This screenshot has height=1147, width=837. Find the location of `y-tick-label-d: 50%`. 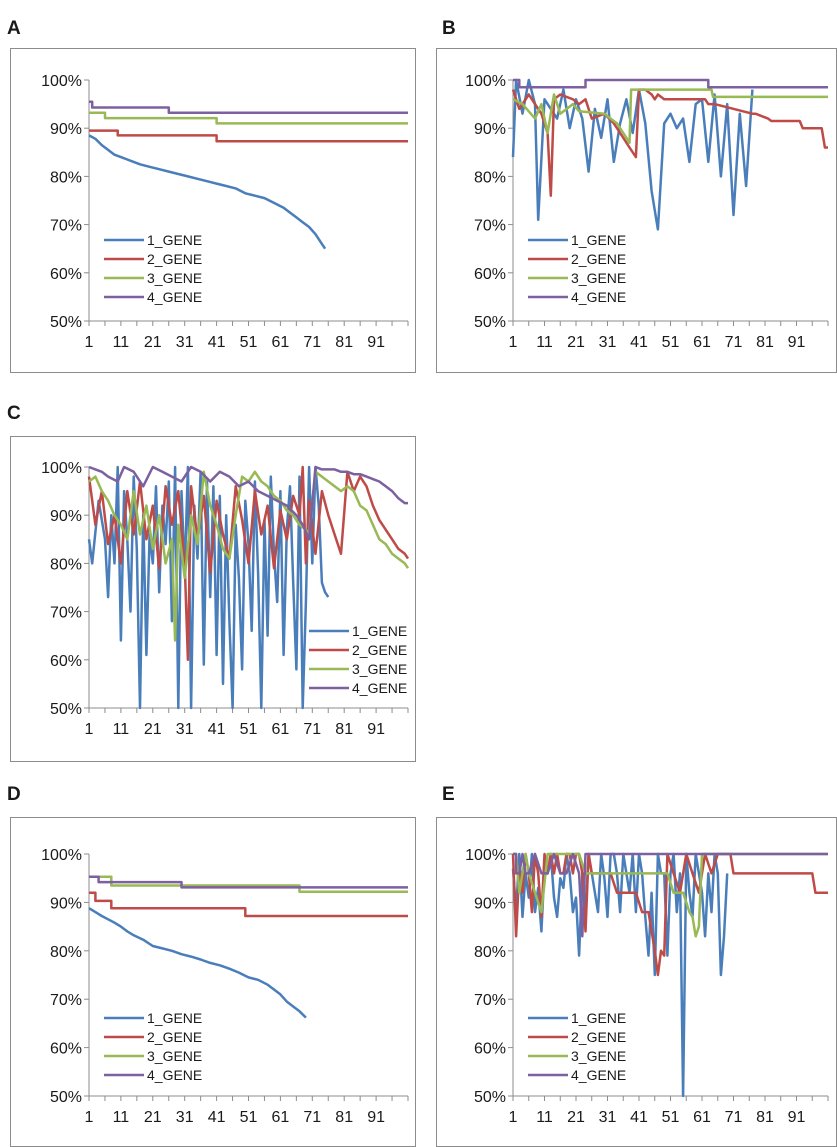

y-tick-label-d: 50% is located at coordinates (66, 1097).